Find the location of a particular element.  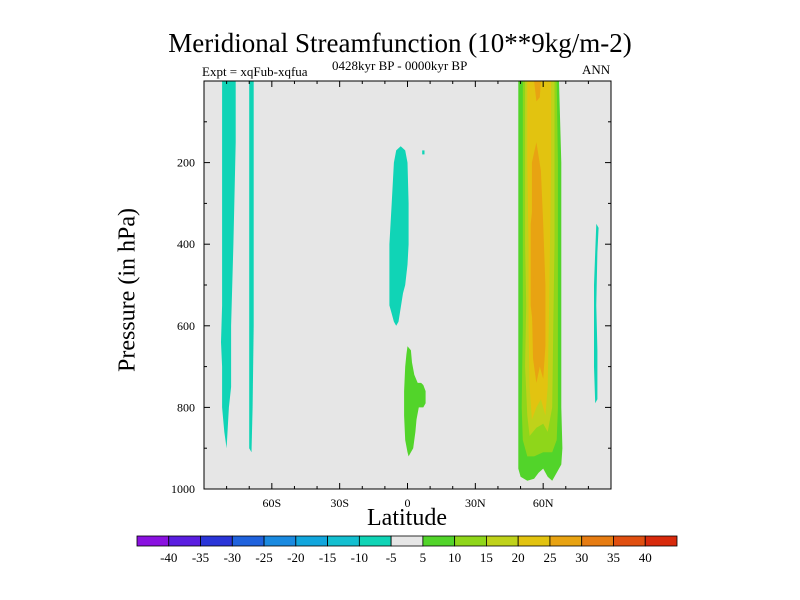

x-tick-label: 30N is located at coordinates (475, 503).